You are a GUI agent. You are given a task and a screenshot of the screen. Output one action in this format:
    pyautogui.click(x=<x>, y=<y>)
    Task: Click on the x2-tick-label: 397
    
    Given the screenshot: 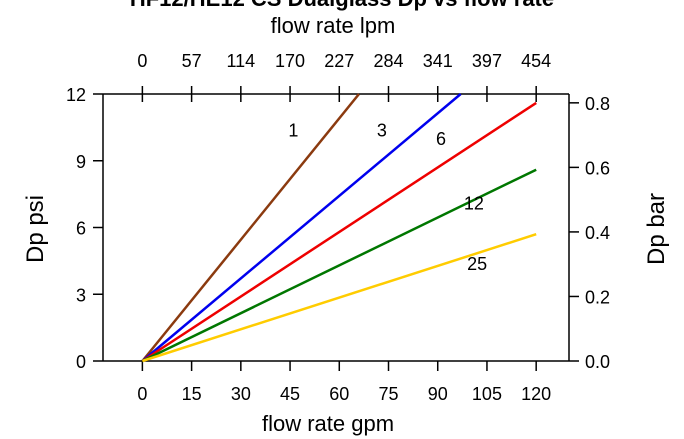 What is the action you would take?
    pyautogui.click(x=487, y=61)
    